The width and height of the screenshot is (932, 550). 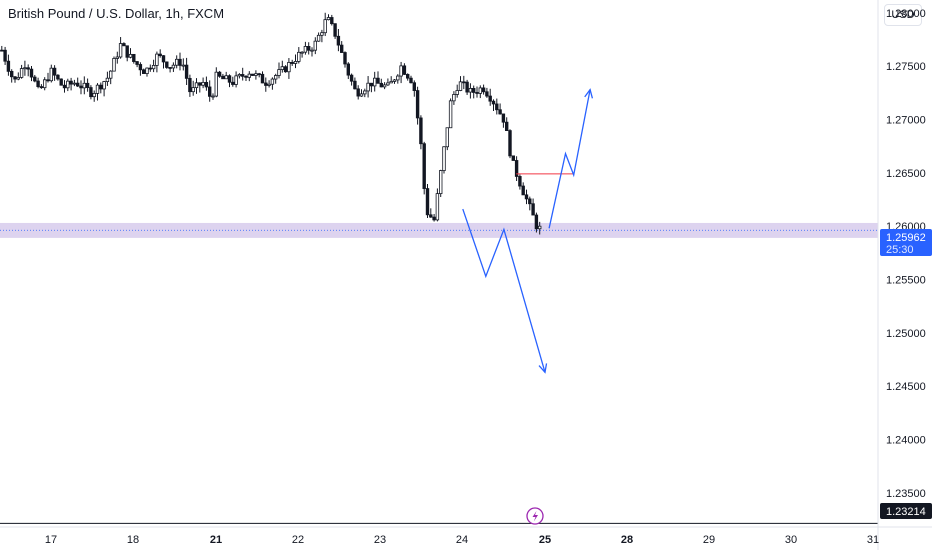 What do you see at coordinates (535, 516) in the screenshot?
I see `lightning-icon` at bounding box center [535, 516].